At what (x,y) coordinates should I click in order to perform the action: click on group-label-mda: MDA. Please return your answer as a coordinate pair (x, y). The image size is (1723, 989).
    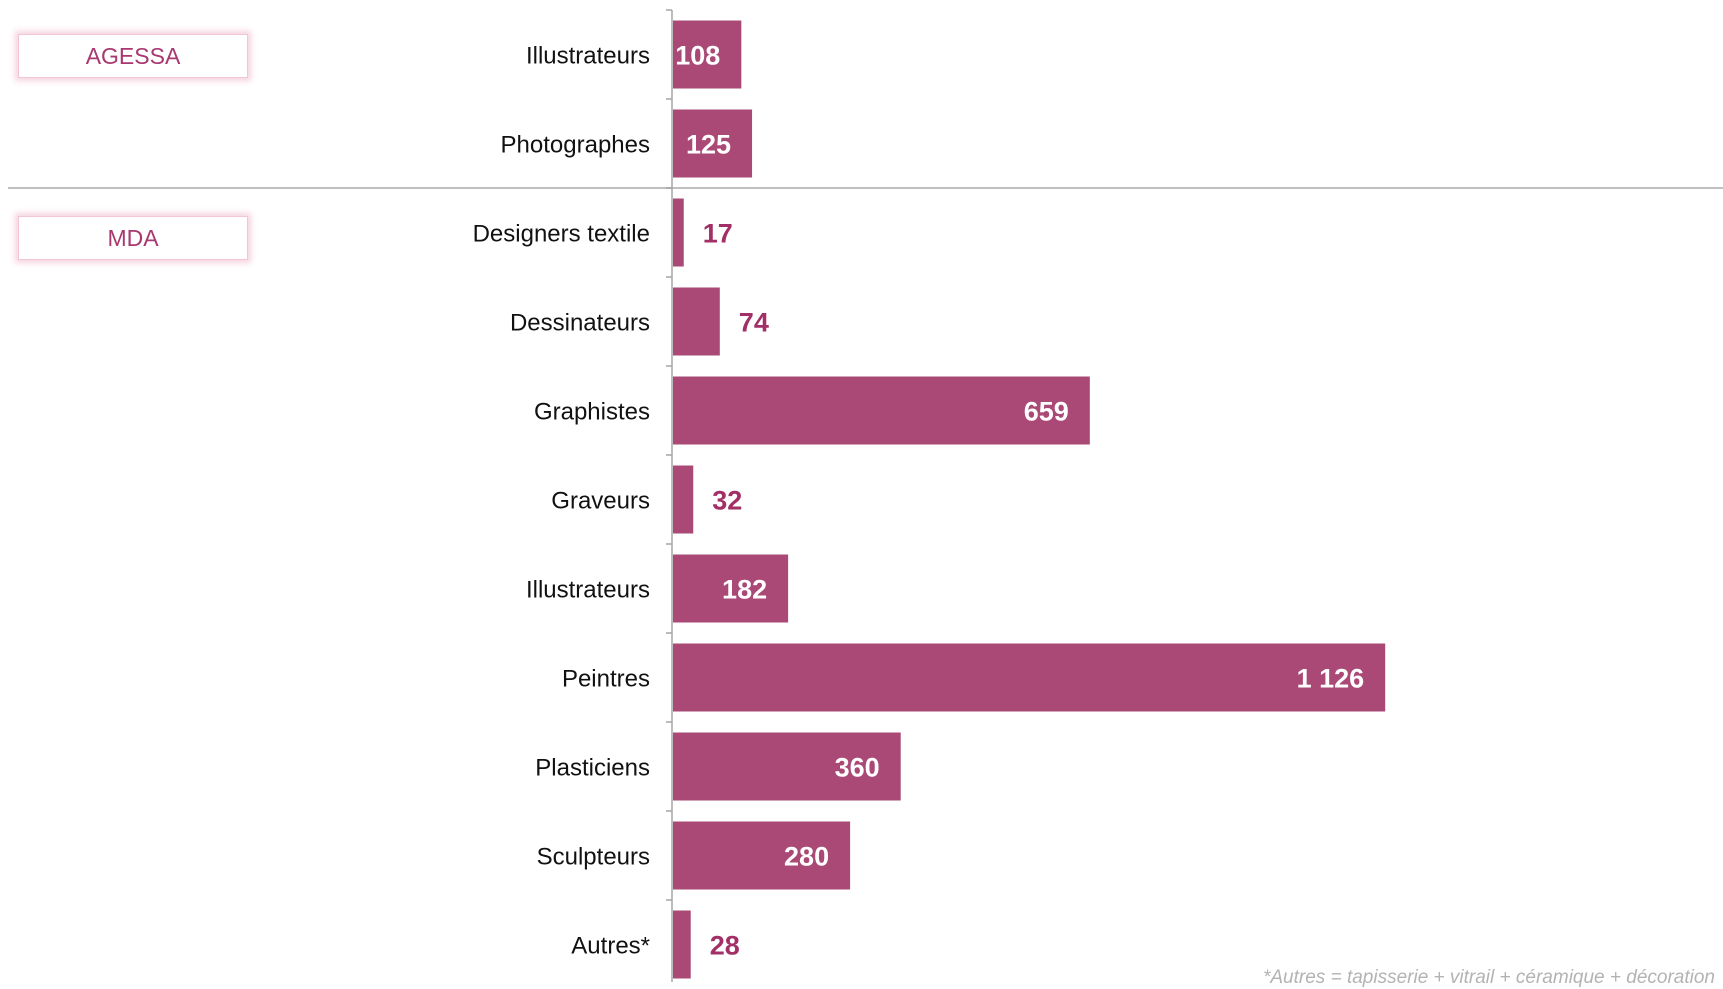
    Looking at the image, I should click on (133, 238).